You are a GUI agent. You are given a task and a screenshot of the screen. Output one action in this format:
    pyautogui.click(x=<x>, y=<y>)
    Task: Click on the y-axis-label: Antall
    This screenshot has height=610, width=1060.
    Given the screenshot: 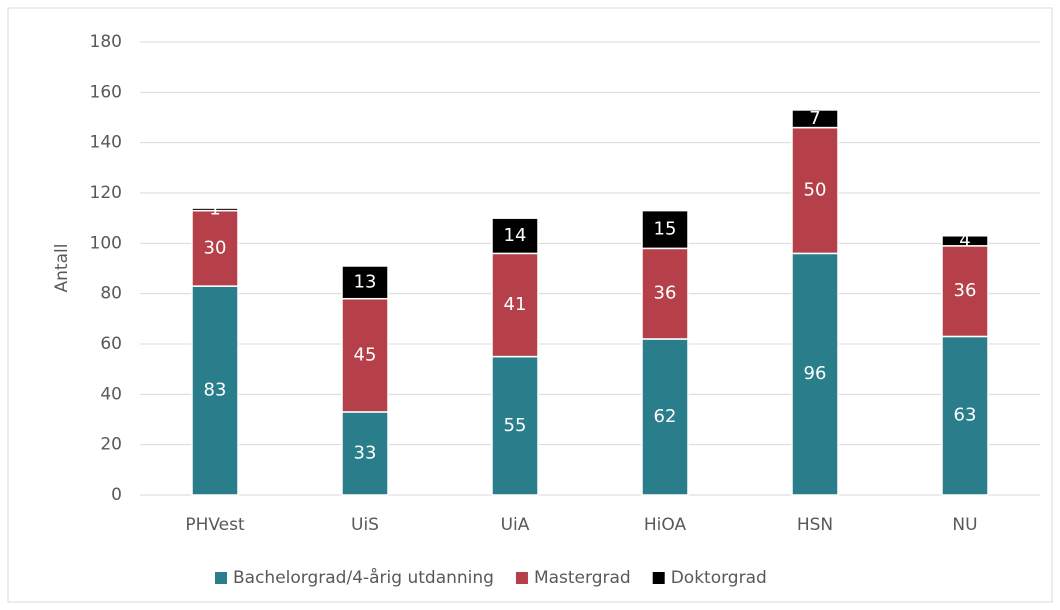 What is the action you would take?
    pyautogui.click(x=62, y=268)
    